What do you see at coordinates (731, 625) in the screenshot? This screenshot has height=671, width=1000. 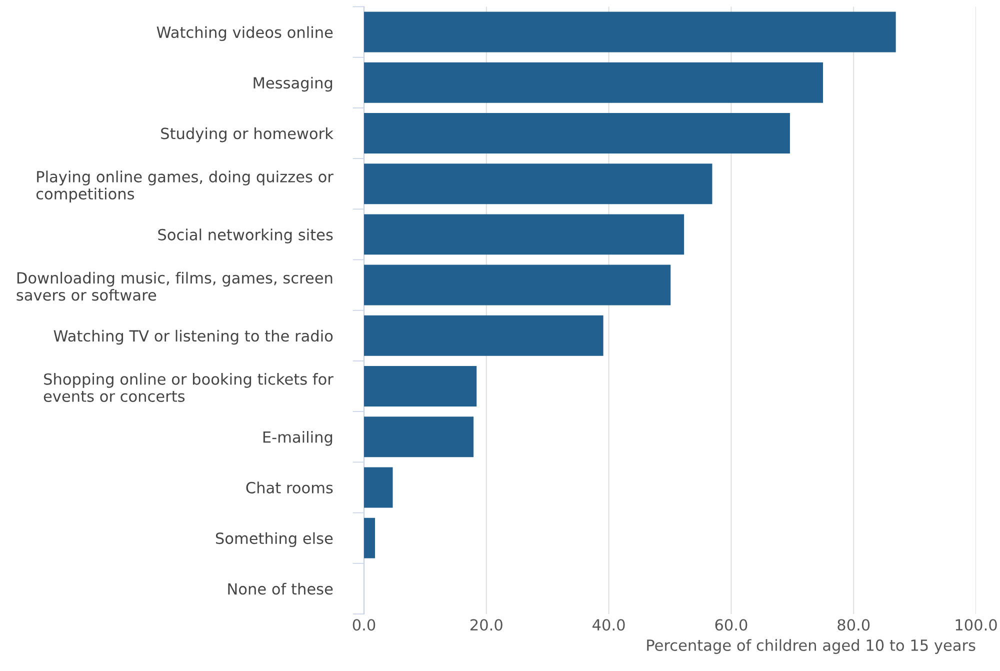 I see `x-tick-label: 60.0` at bounding box center [731, 625].